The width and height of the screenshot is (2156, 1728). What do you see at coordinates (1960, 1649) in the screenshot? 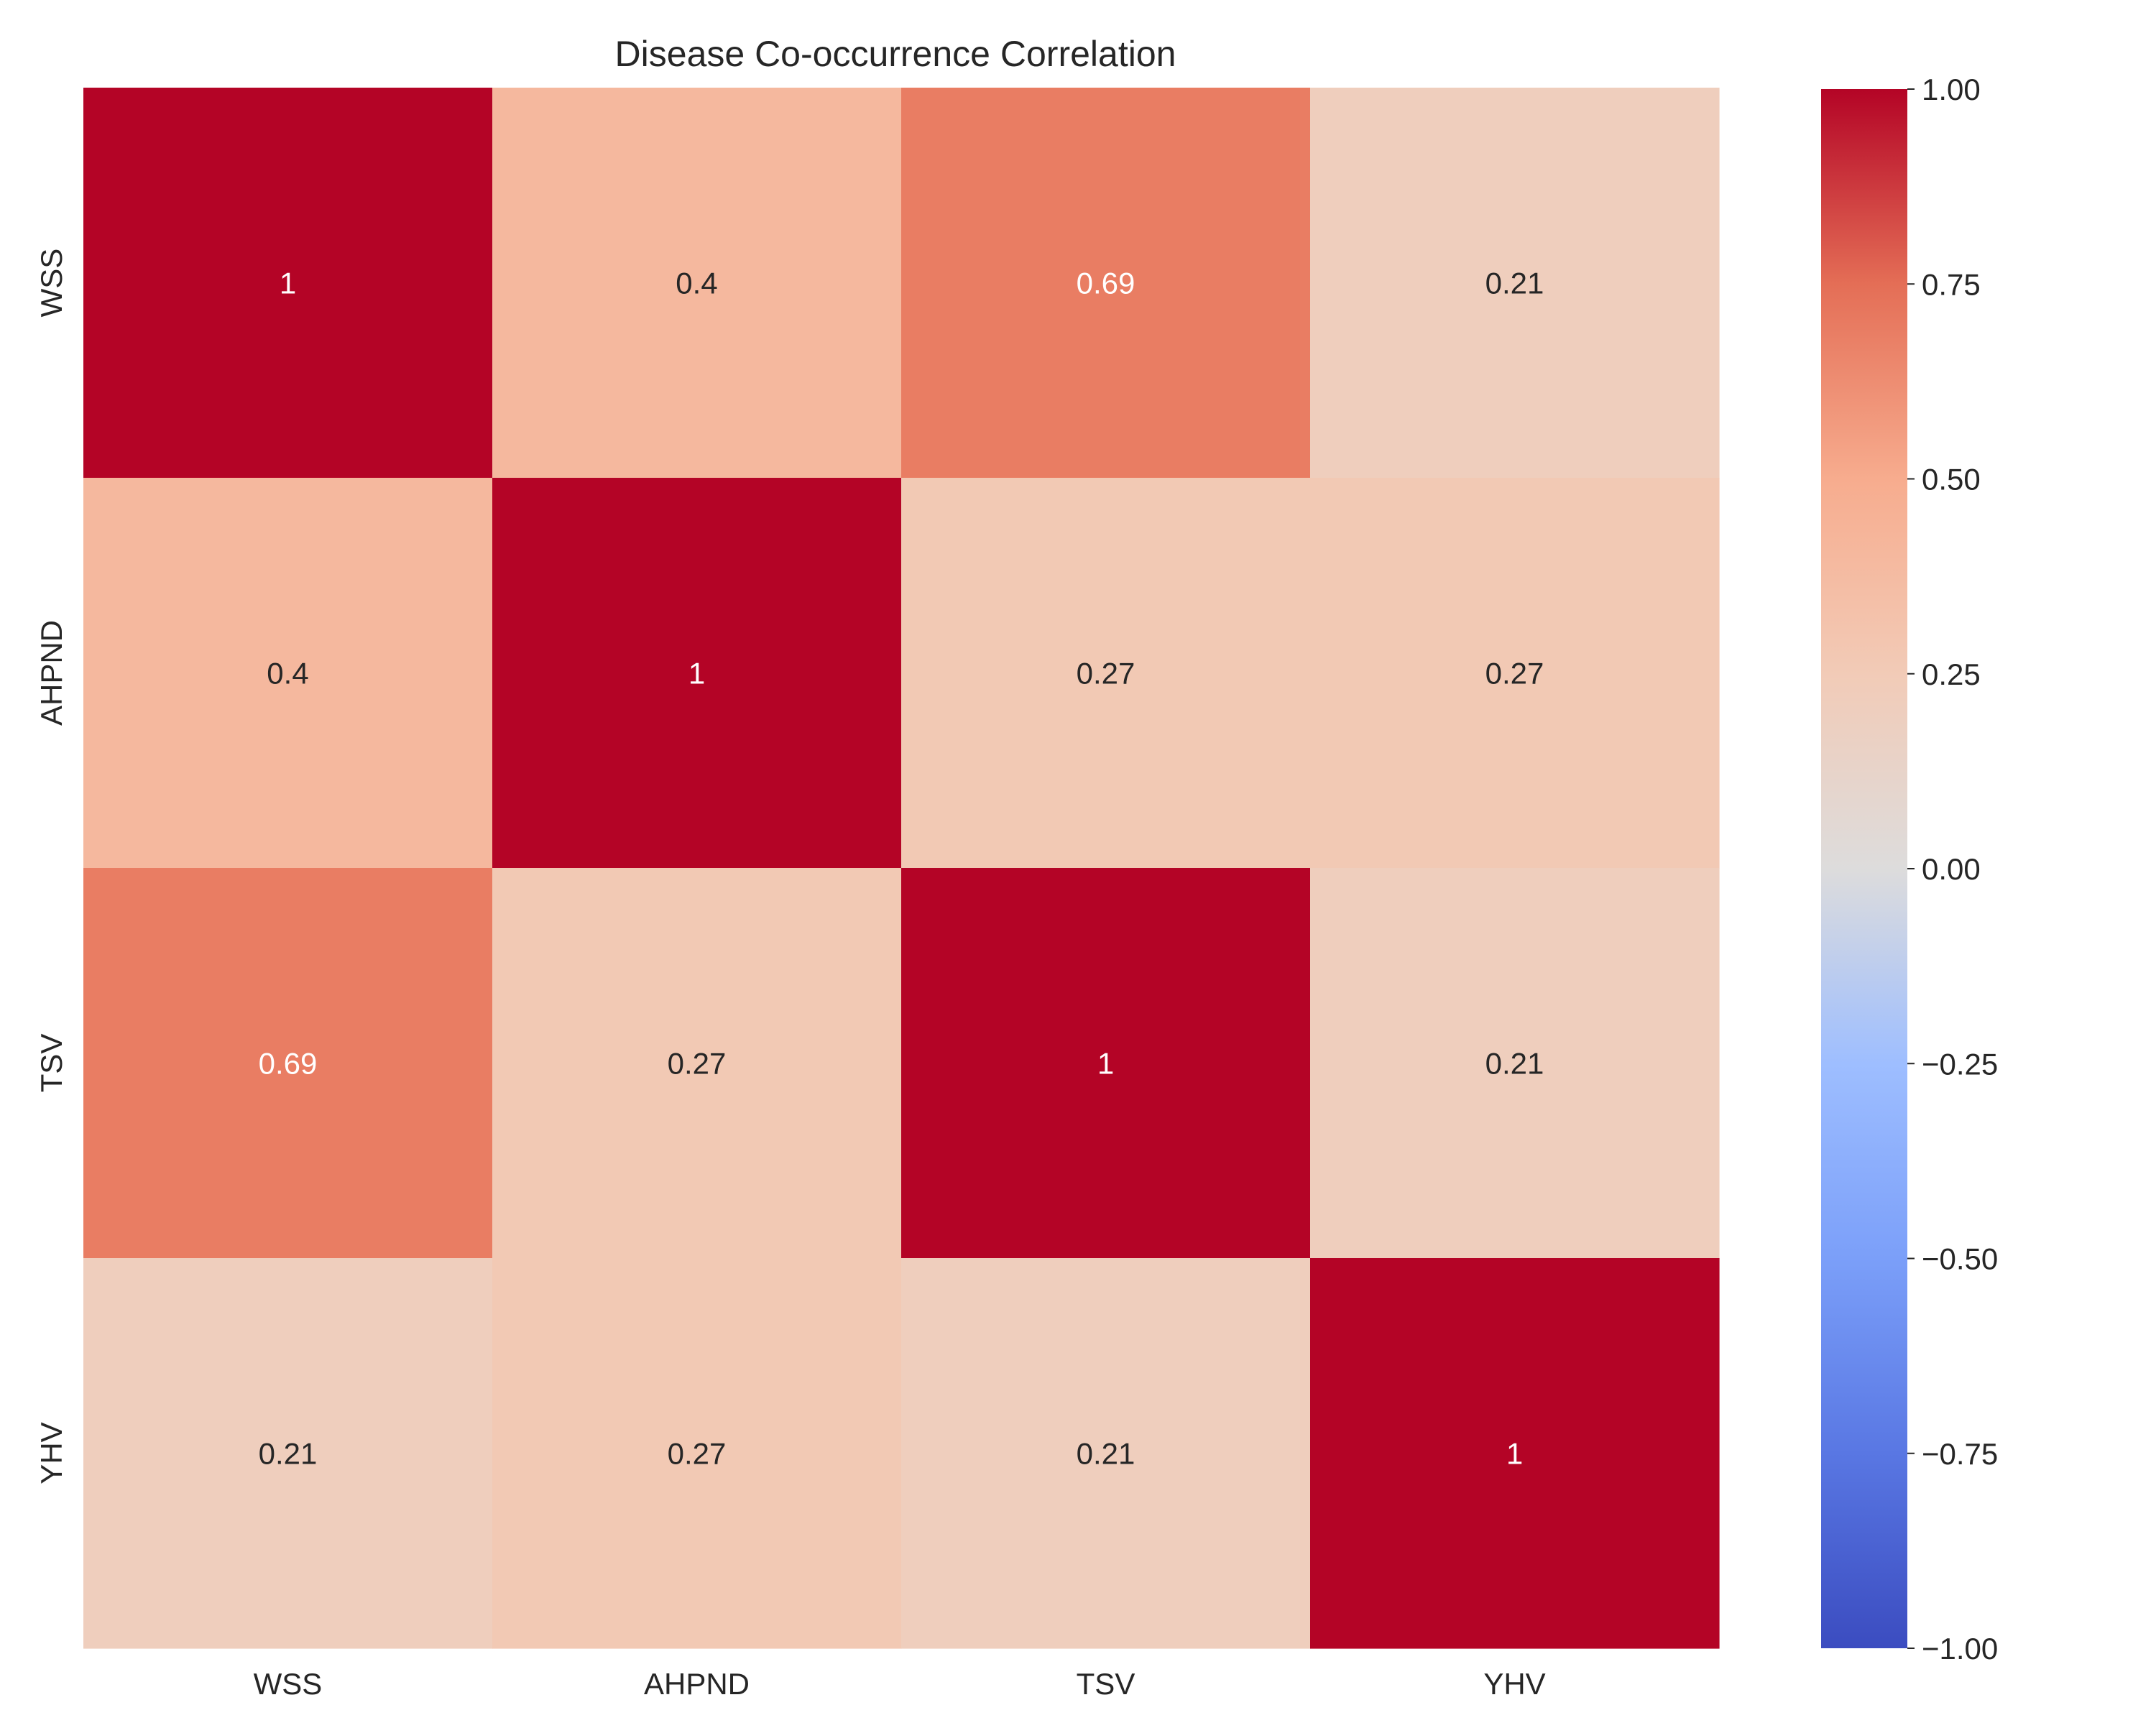
I see `colorbar-tick-label: −1.00` at bounding box center [1960, 1649].